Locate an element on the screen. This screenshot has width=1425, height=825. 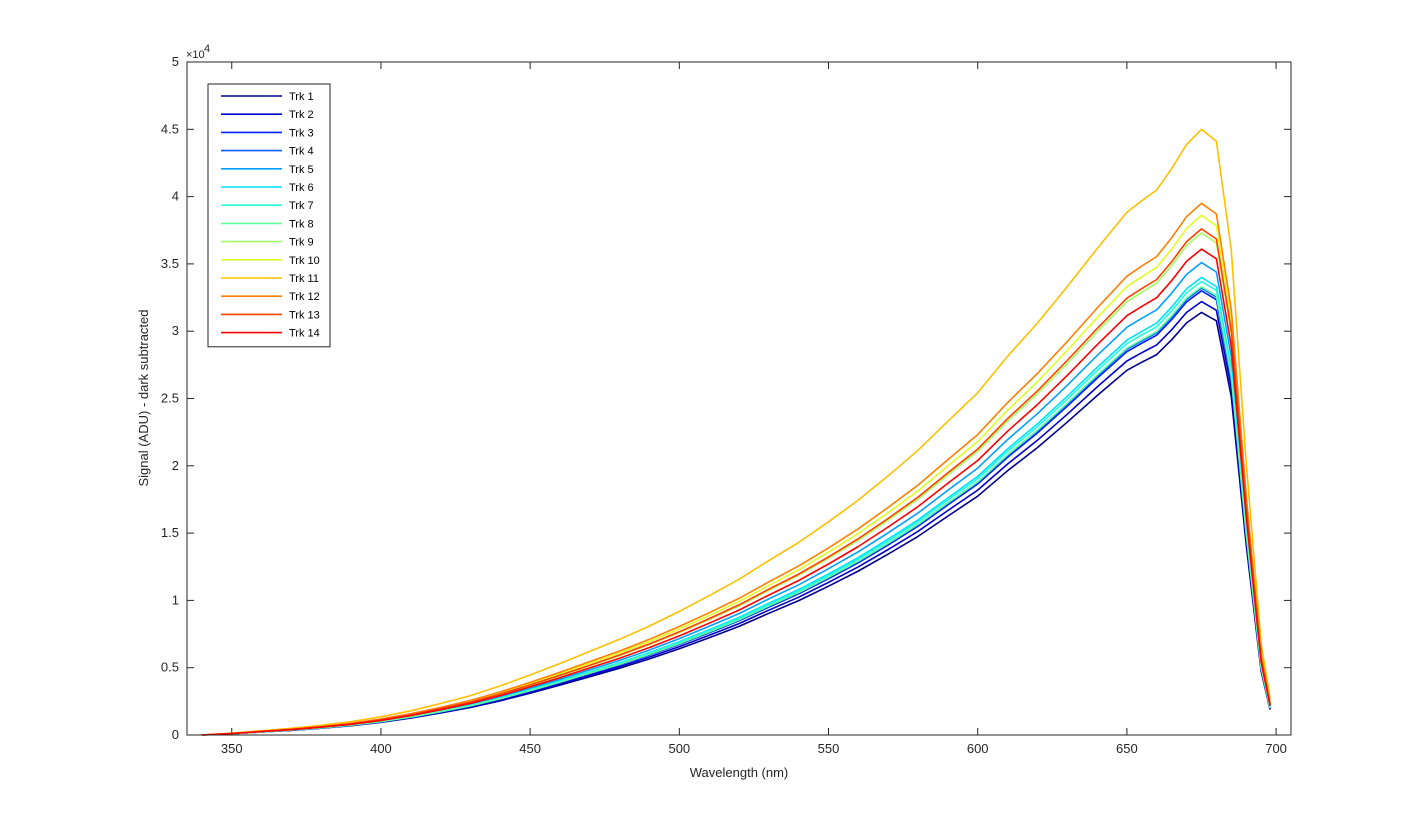
y-multiplier-exponent: 4 is located at coordinates (207, 49).